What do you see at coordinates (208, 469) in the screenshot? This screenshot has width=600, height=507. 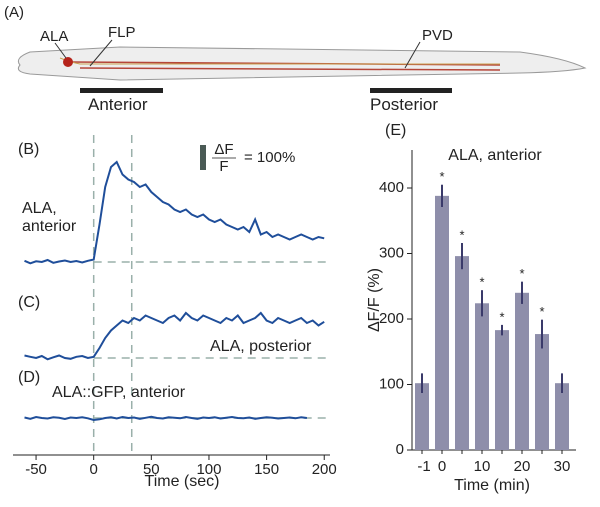 I see `x-tick-label: 100` at bounding box center [208, 469].